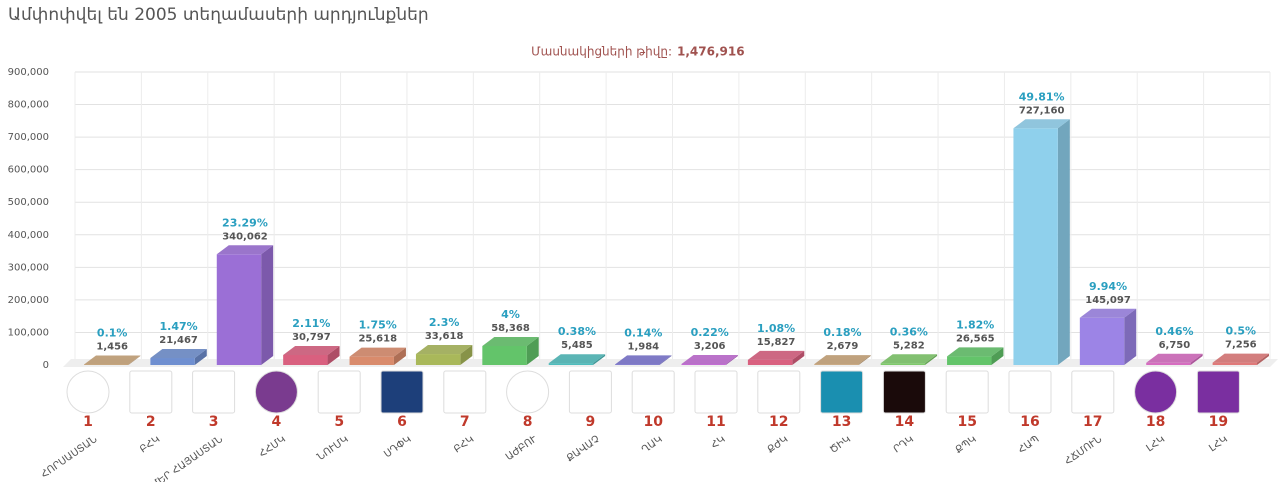  What do you see at coordinates (577, 345) in the screenshot?
I see `value-label: 5,485` at bounding box center [577, 345].